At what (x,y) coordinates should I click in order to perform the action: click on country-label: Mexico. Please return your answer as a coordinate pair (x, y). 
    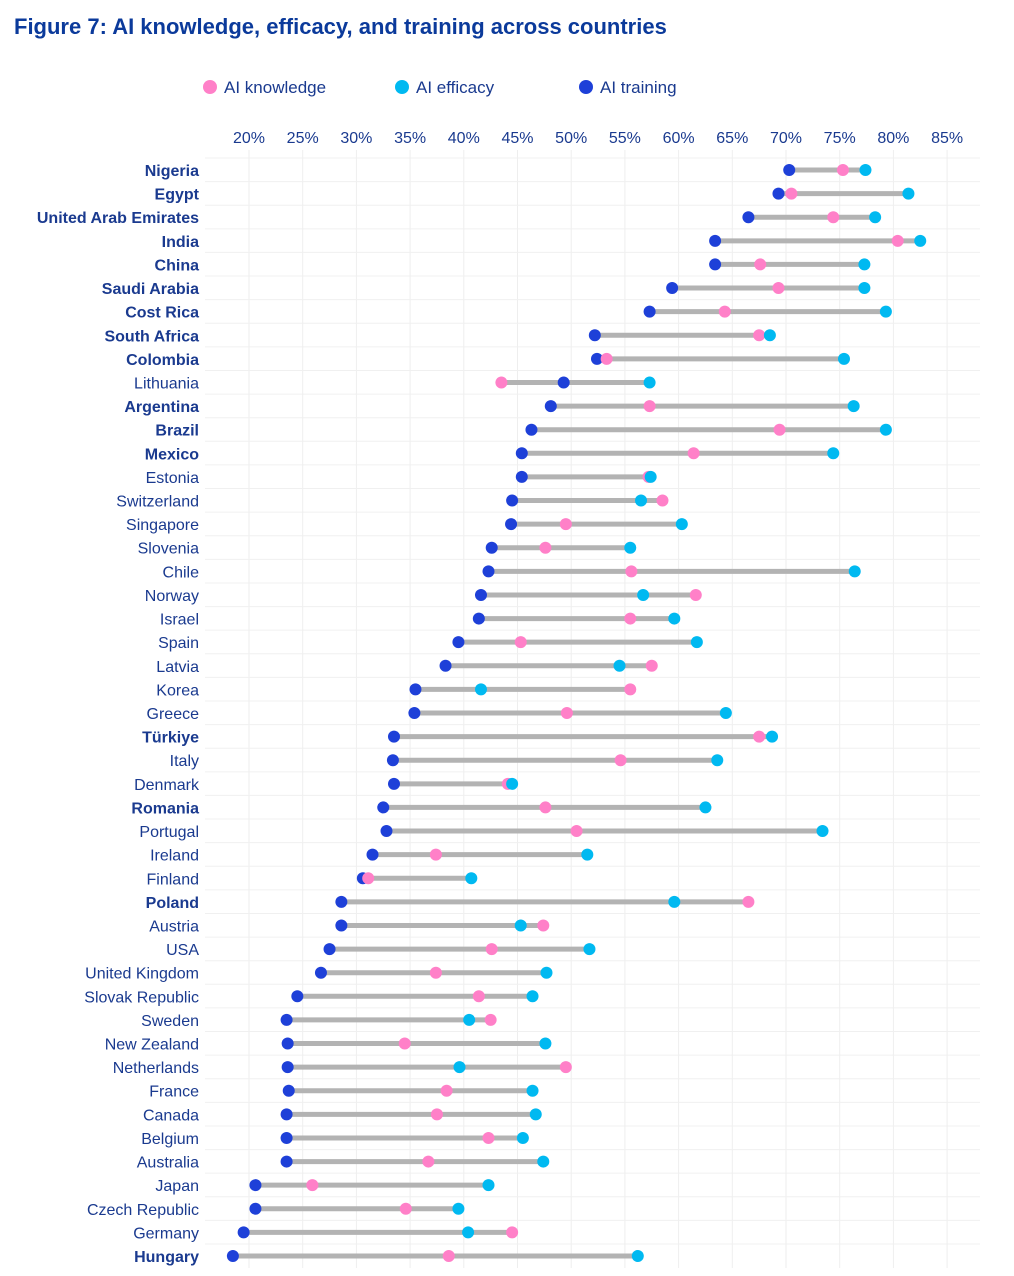
    Looking at the image, I should click on (172, 454).